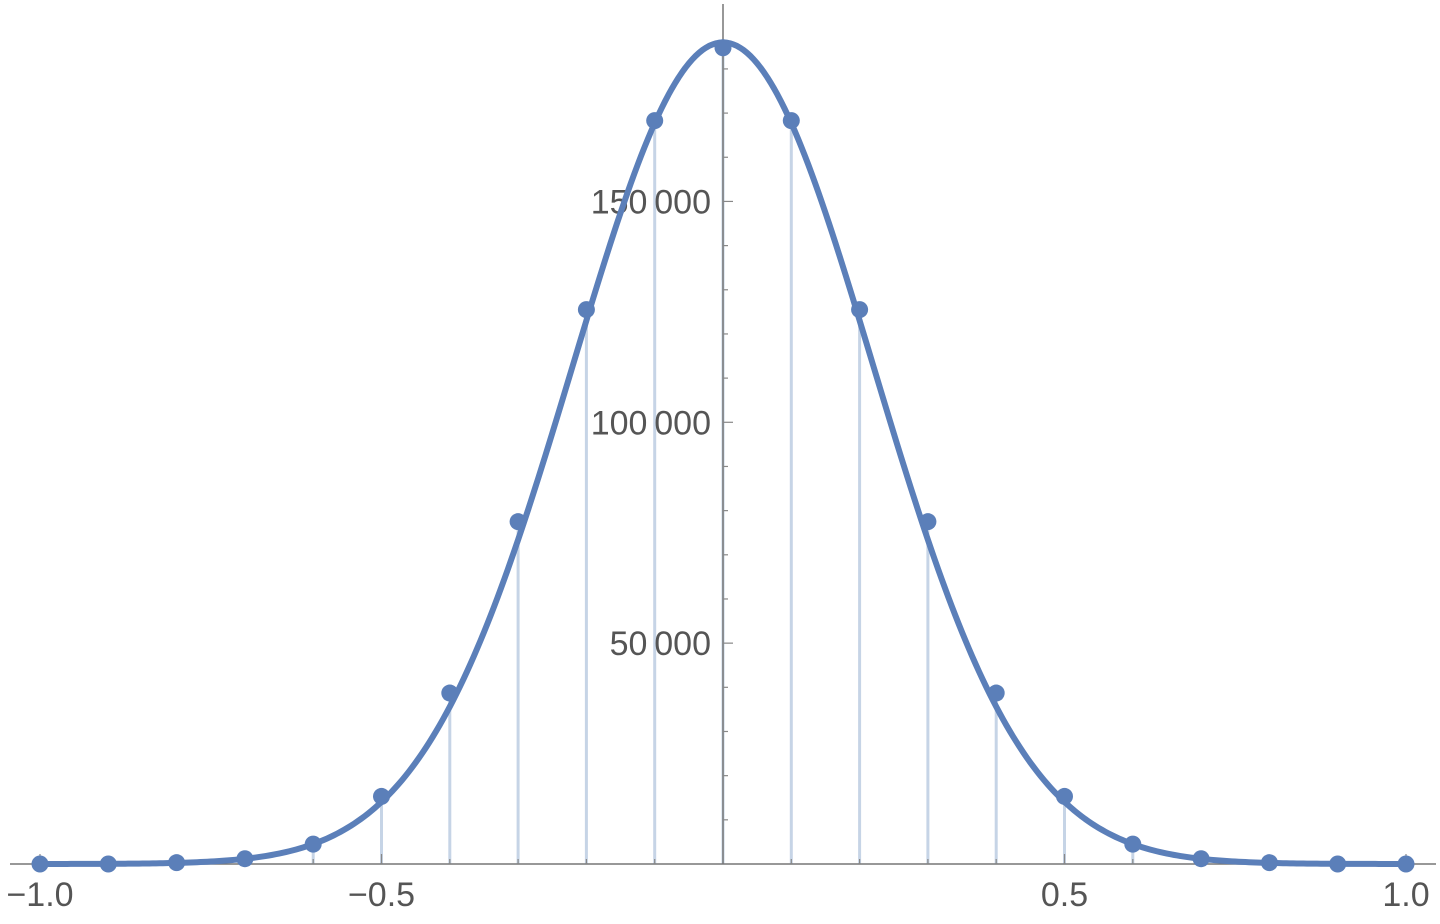 The image size is (1440, 924). What do you see at coordinates (1405, 895) in the screenshot?
I see `x-tick-label: 1.0` at bounding box center [1405, 895].